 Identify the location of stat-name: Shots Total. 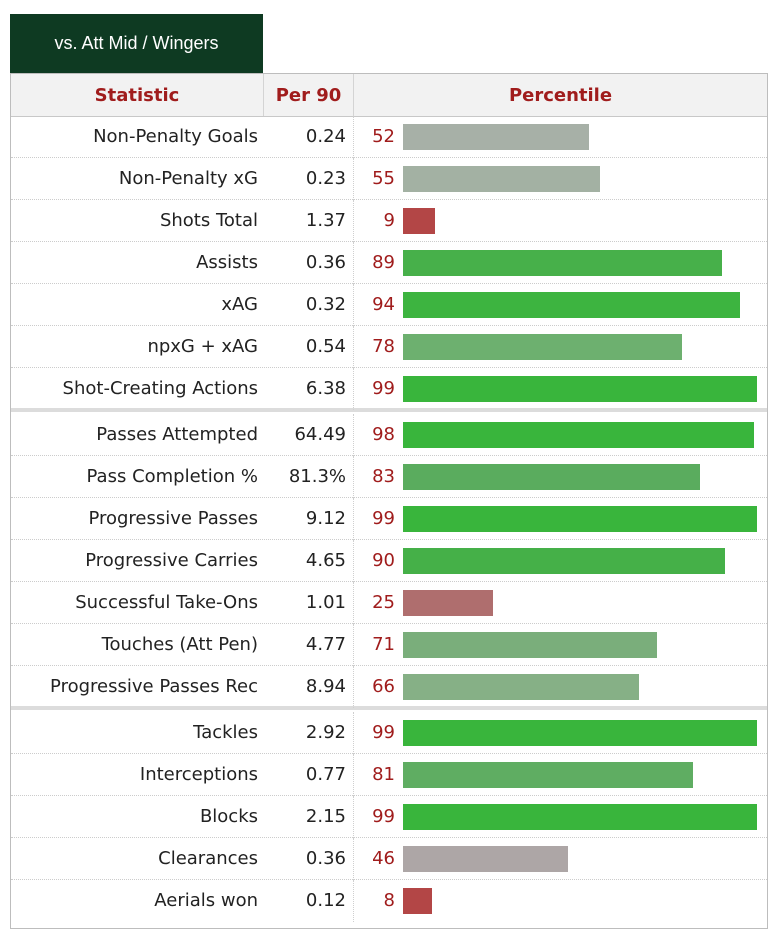
(208, 220).